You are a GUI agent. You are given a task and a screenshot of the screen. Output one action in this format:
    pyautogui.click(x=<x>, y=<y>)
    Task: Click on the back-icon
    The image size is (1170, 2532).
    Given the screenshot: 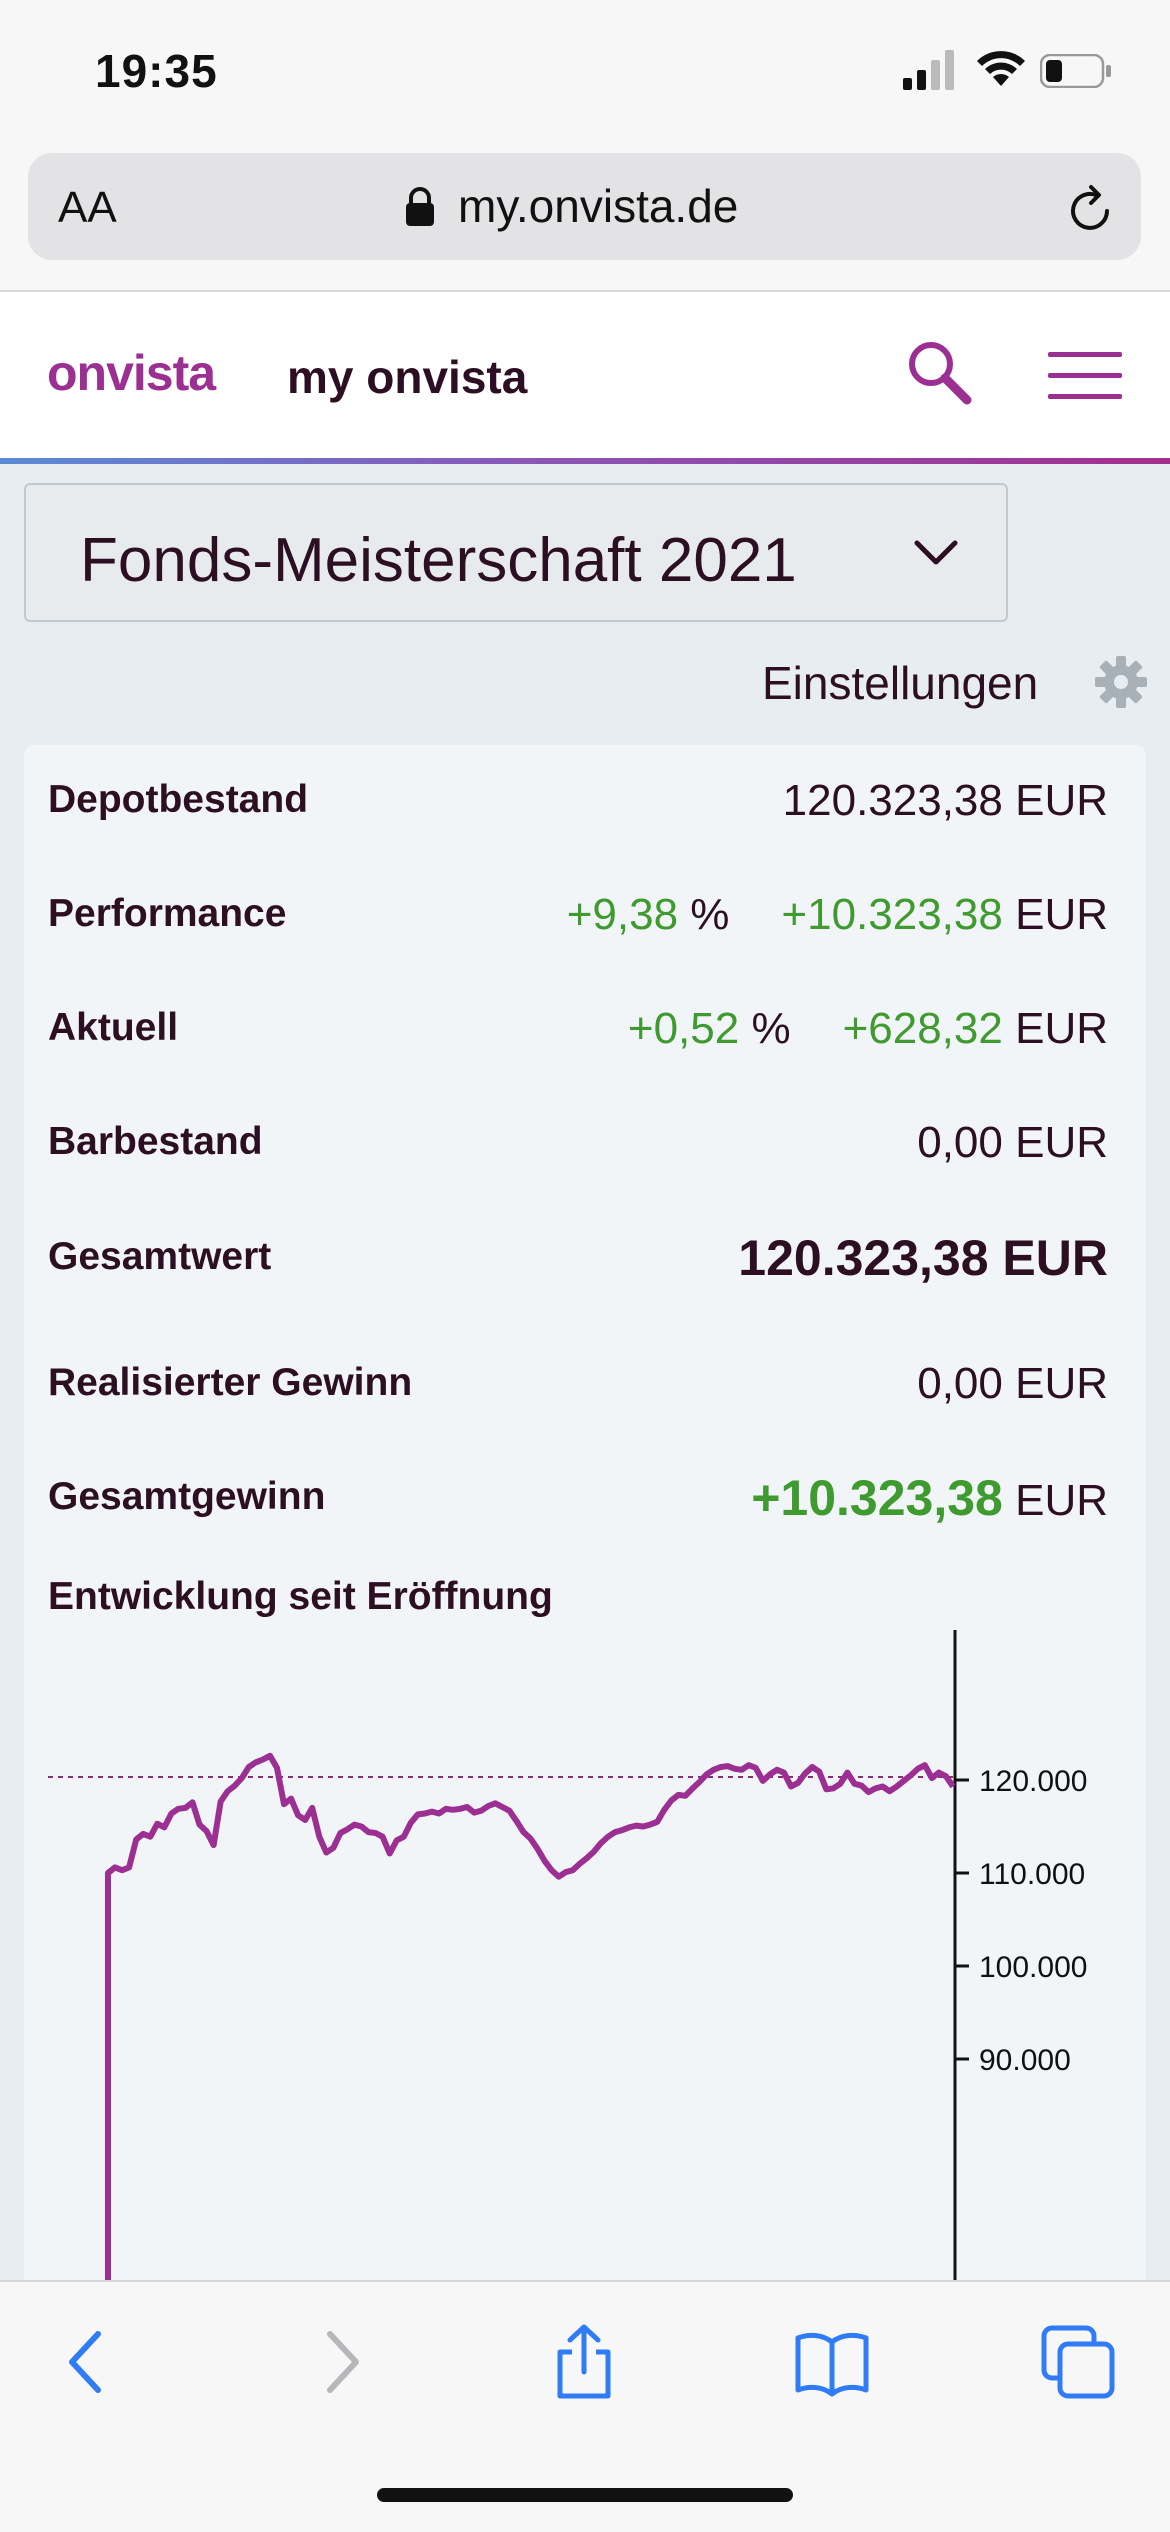 What is the action you would take?
    pyautogui.click(x=88, y=2362)
    